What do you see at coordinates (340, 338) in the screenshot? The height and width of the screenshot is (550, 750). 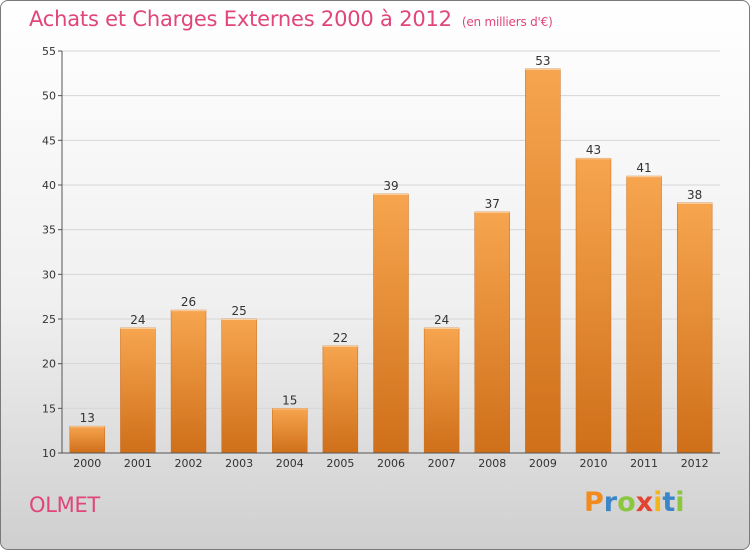 I see `data-label-2005: 22` at bounding box center [340, 338].